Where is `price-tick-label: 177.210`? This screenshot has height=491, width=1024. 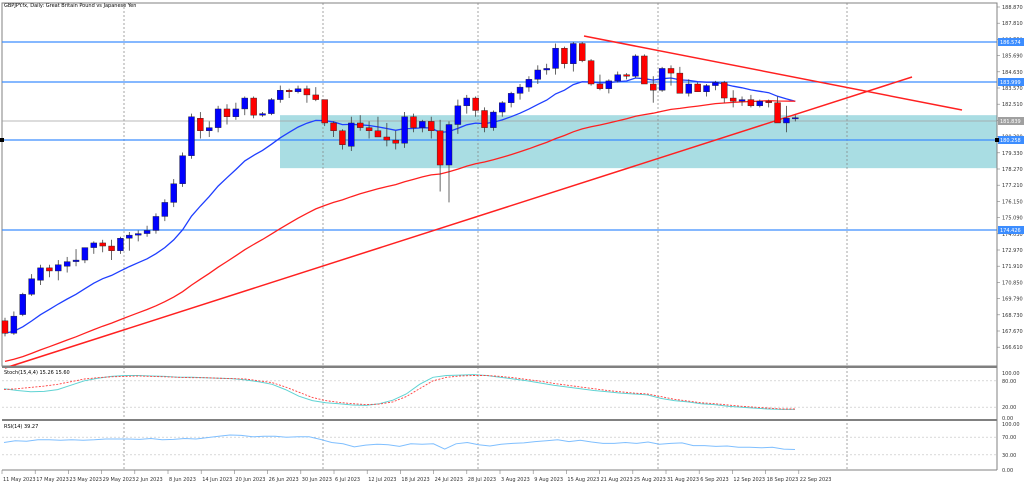
price-tick-label: 177.210 is located at coordinates (1012, 186).